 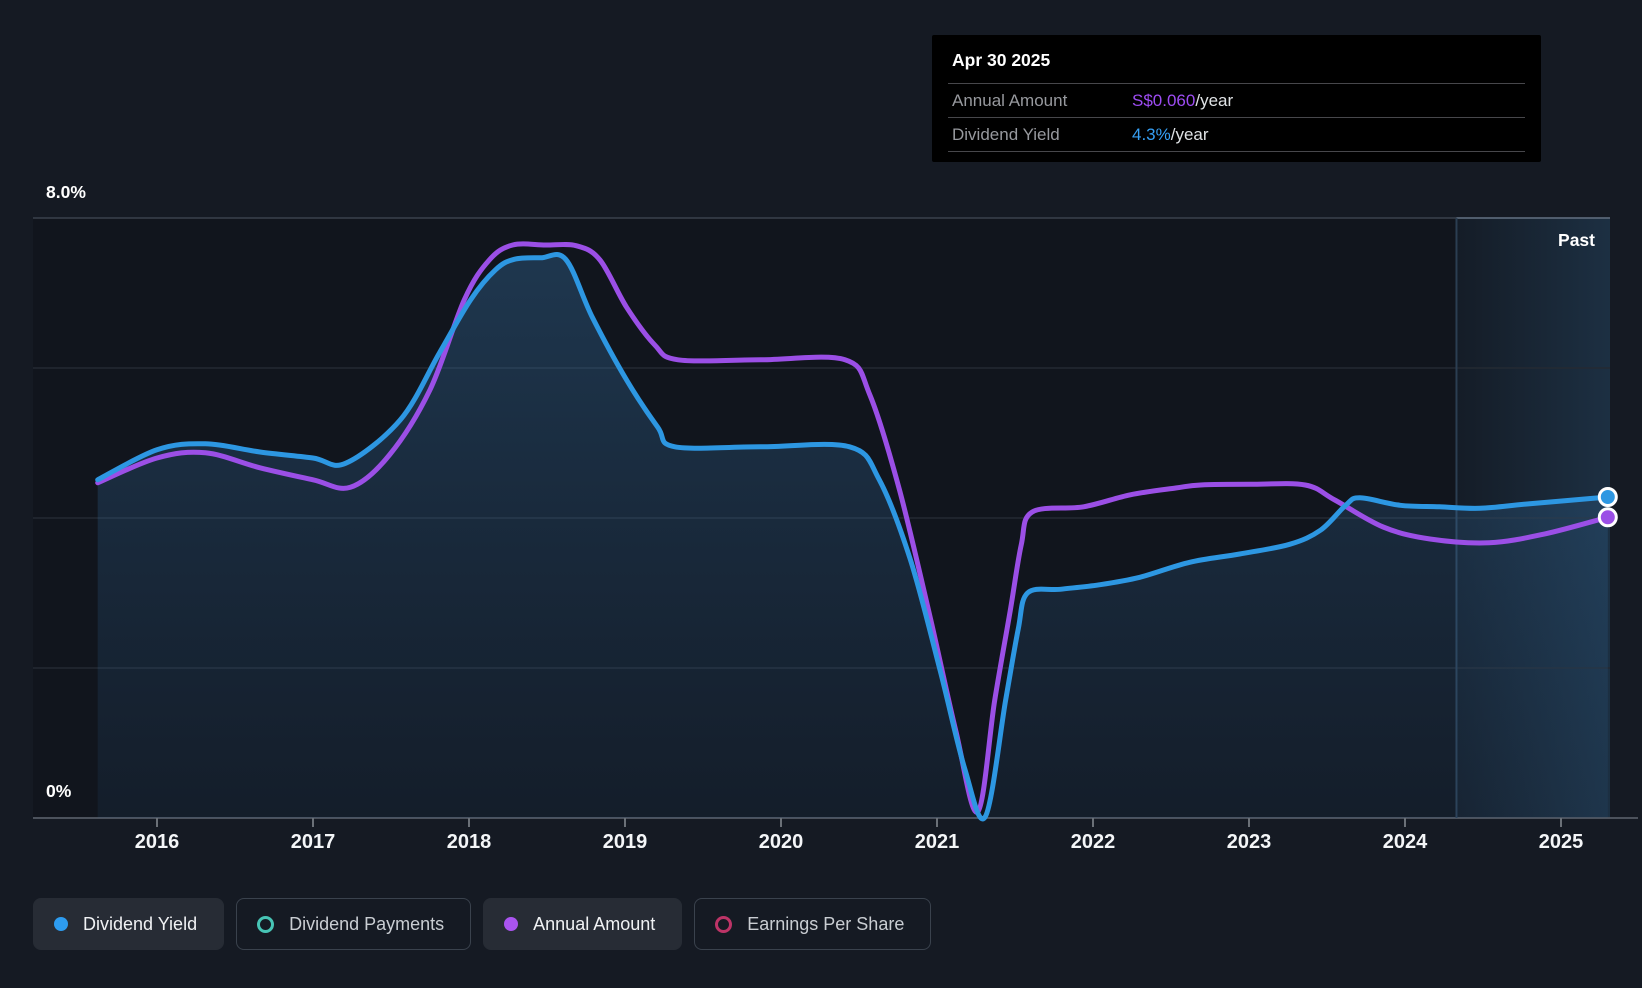 I want to click on legend-item-earnings-per-share: Earnings Per Share, so click(x=813, y=924).